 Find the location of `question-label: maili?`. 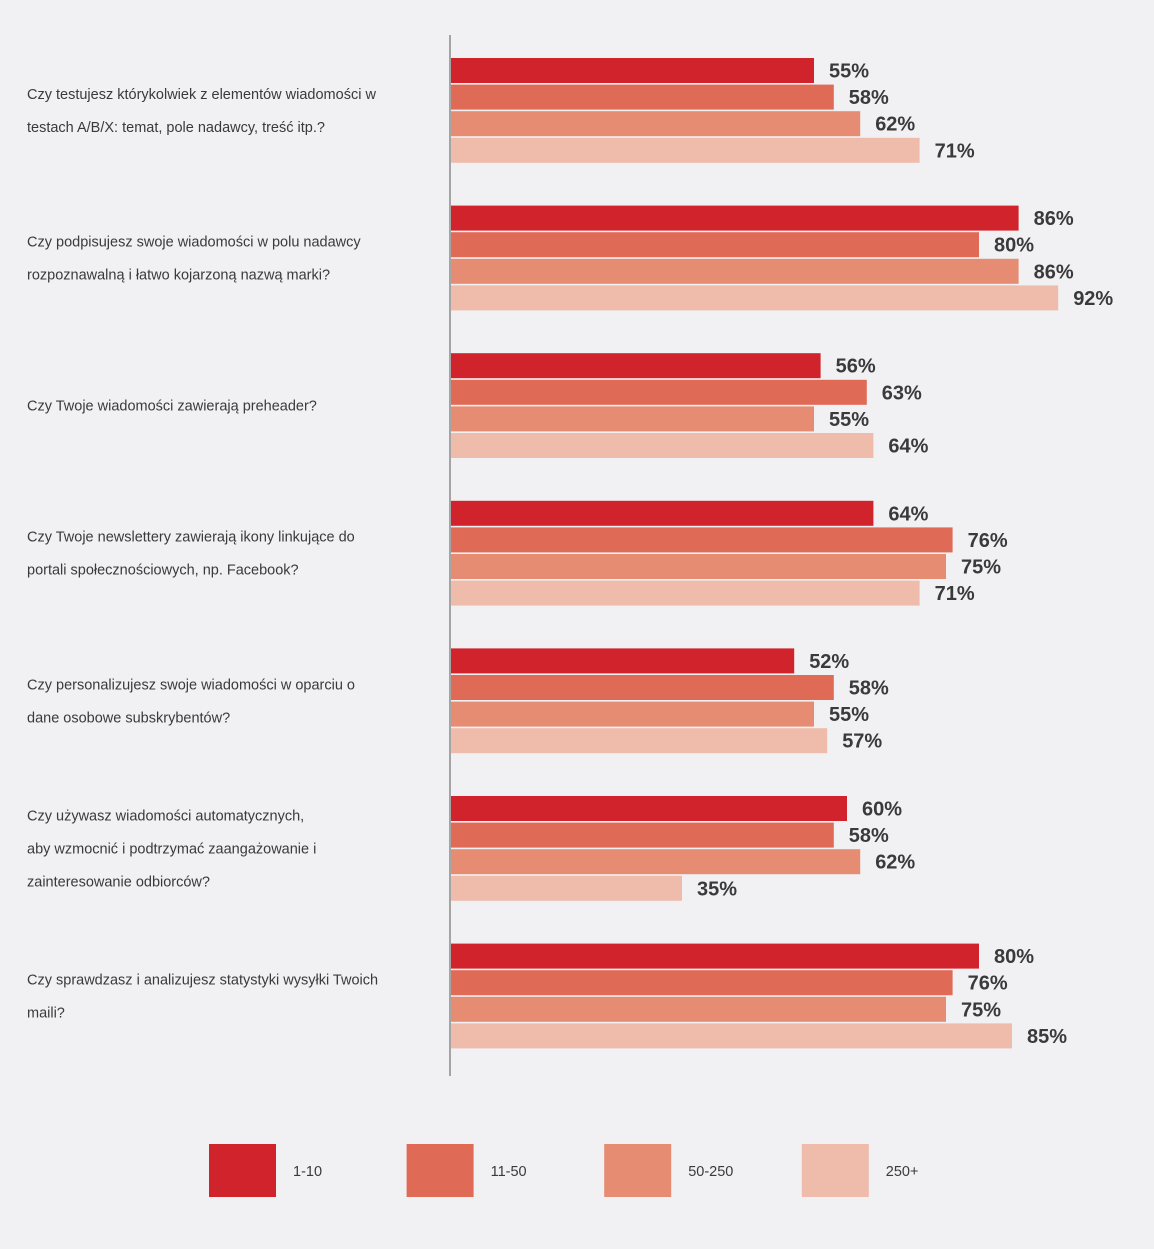

question-label: maili? is located at coordinates (46, 1014).